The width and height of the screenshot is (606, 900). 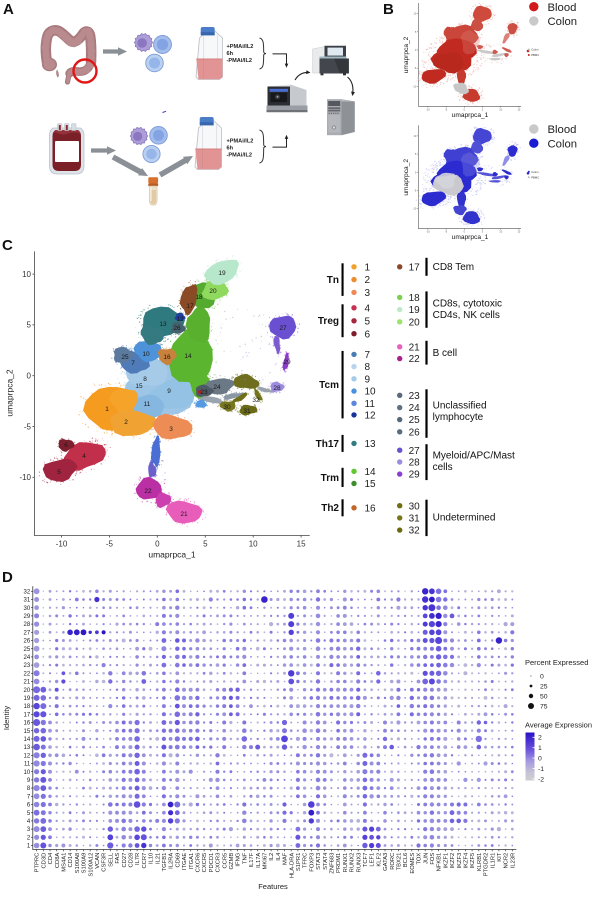 What do you see at coordinates (460, 406) in the screenshot?
I see `svg-text: Unclassified` at bounding box center [460, 406].